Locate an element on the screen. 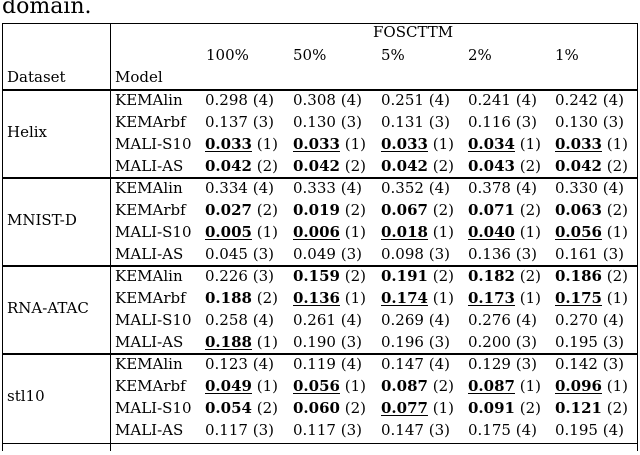 This screenshot has height=455, width=640. percent-header: 1% is located at coordinates (567, 55).